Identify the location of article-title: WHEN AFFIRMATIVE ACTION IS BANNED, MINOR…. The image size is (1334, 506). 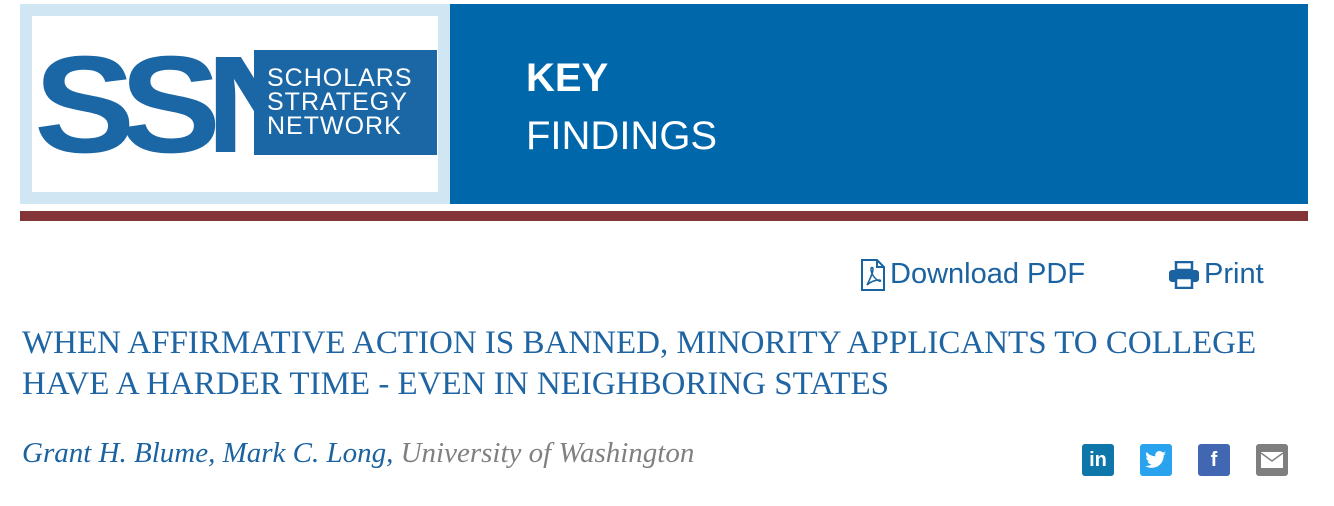
(639, 363).